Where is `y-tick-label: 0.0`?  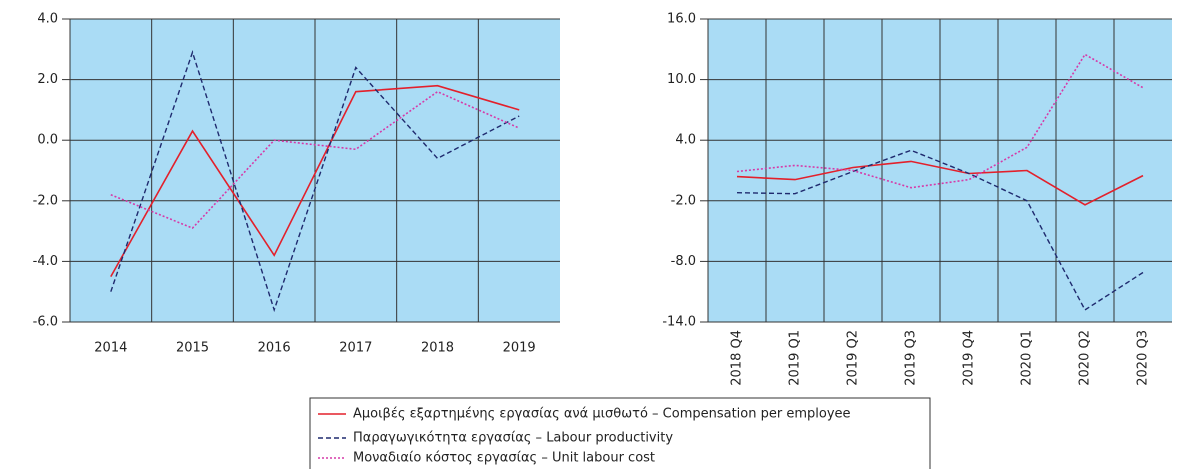 y-tick-label: 0.0 is located at coordinates (47, 140).